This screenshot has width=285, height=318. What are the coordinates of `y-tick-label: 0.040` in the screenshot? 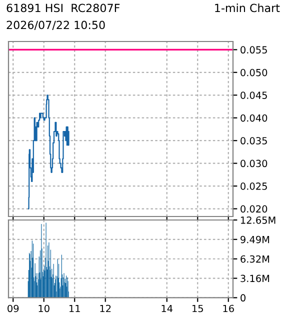 It's located at (254, 118).